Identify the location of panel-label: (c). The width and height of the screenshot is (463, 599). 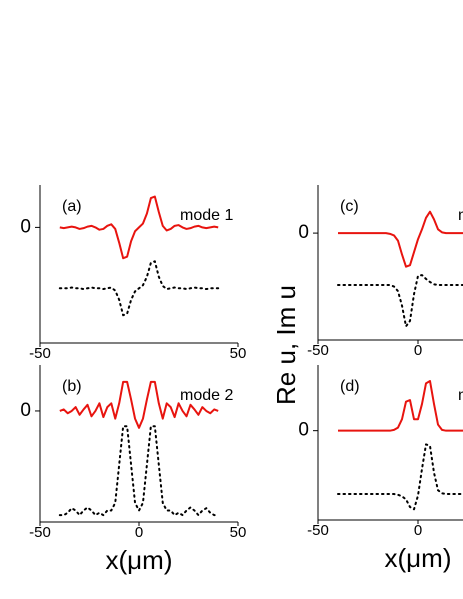
(349, 206).